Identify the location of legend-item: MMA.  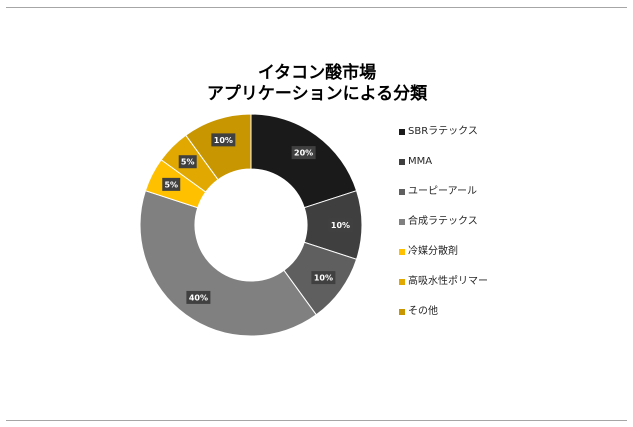
(514, 170).